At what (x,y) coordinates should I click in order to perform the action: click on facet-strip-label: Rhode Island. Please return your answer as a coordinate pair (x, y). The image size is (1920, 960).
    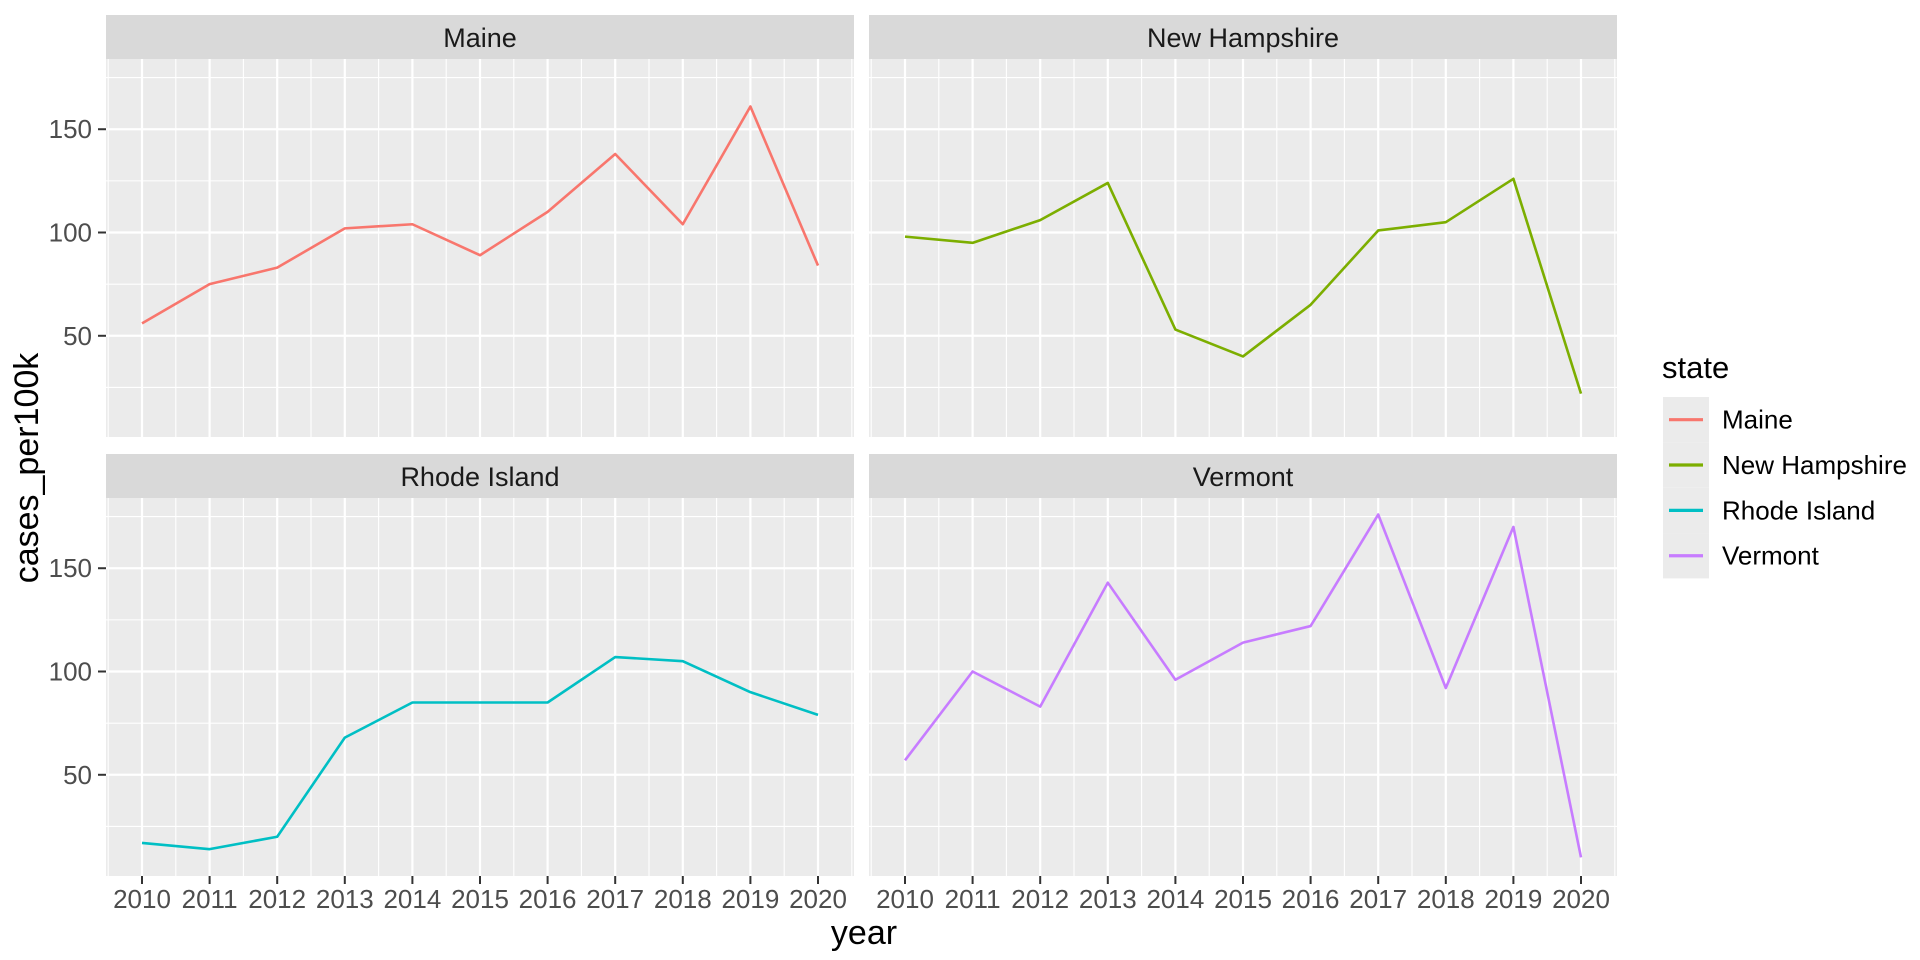
    Looking at the image, I should click on (479, 477).